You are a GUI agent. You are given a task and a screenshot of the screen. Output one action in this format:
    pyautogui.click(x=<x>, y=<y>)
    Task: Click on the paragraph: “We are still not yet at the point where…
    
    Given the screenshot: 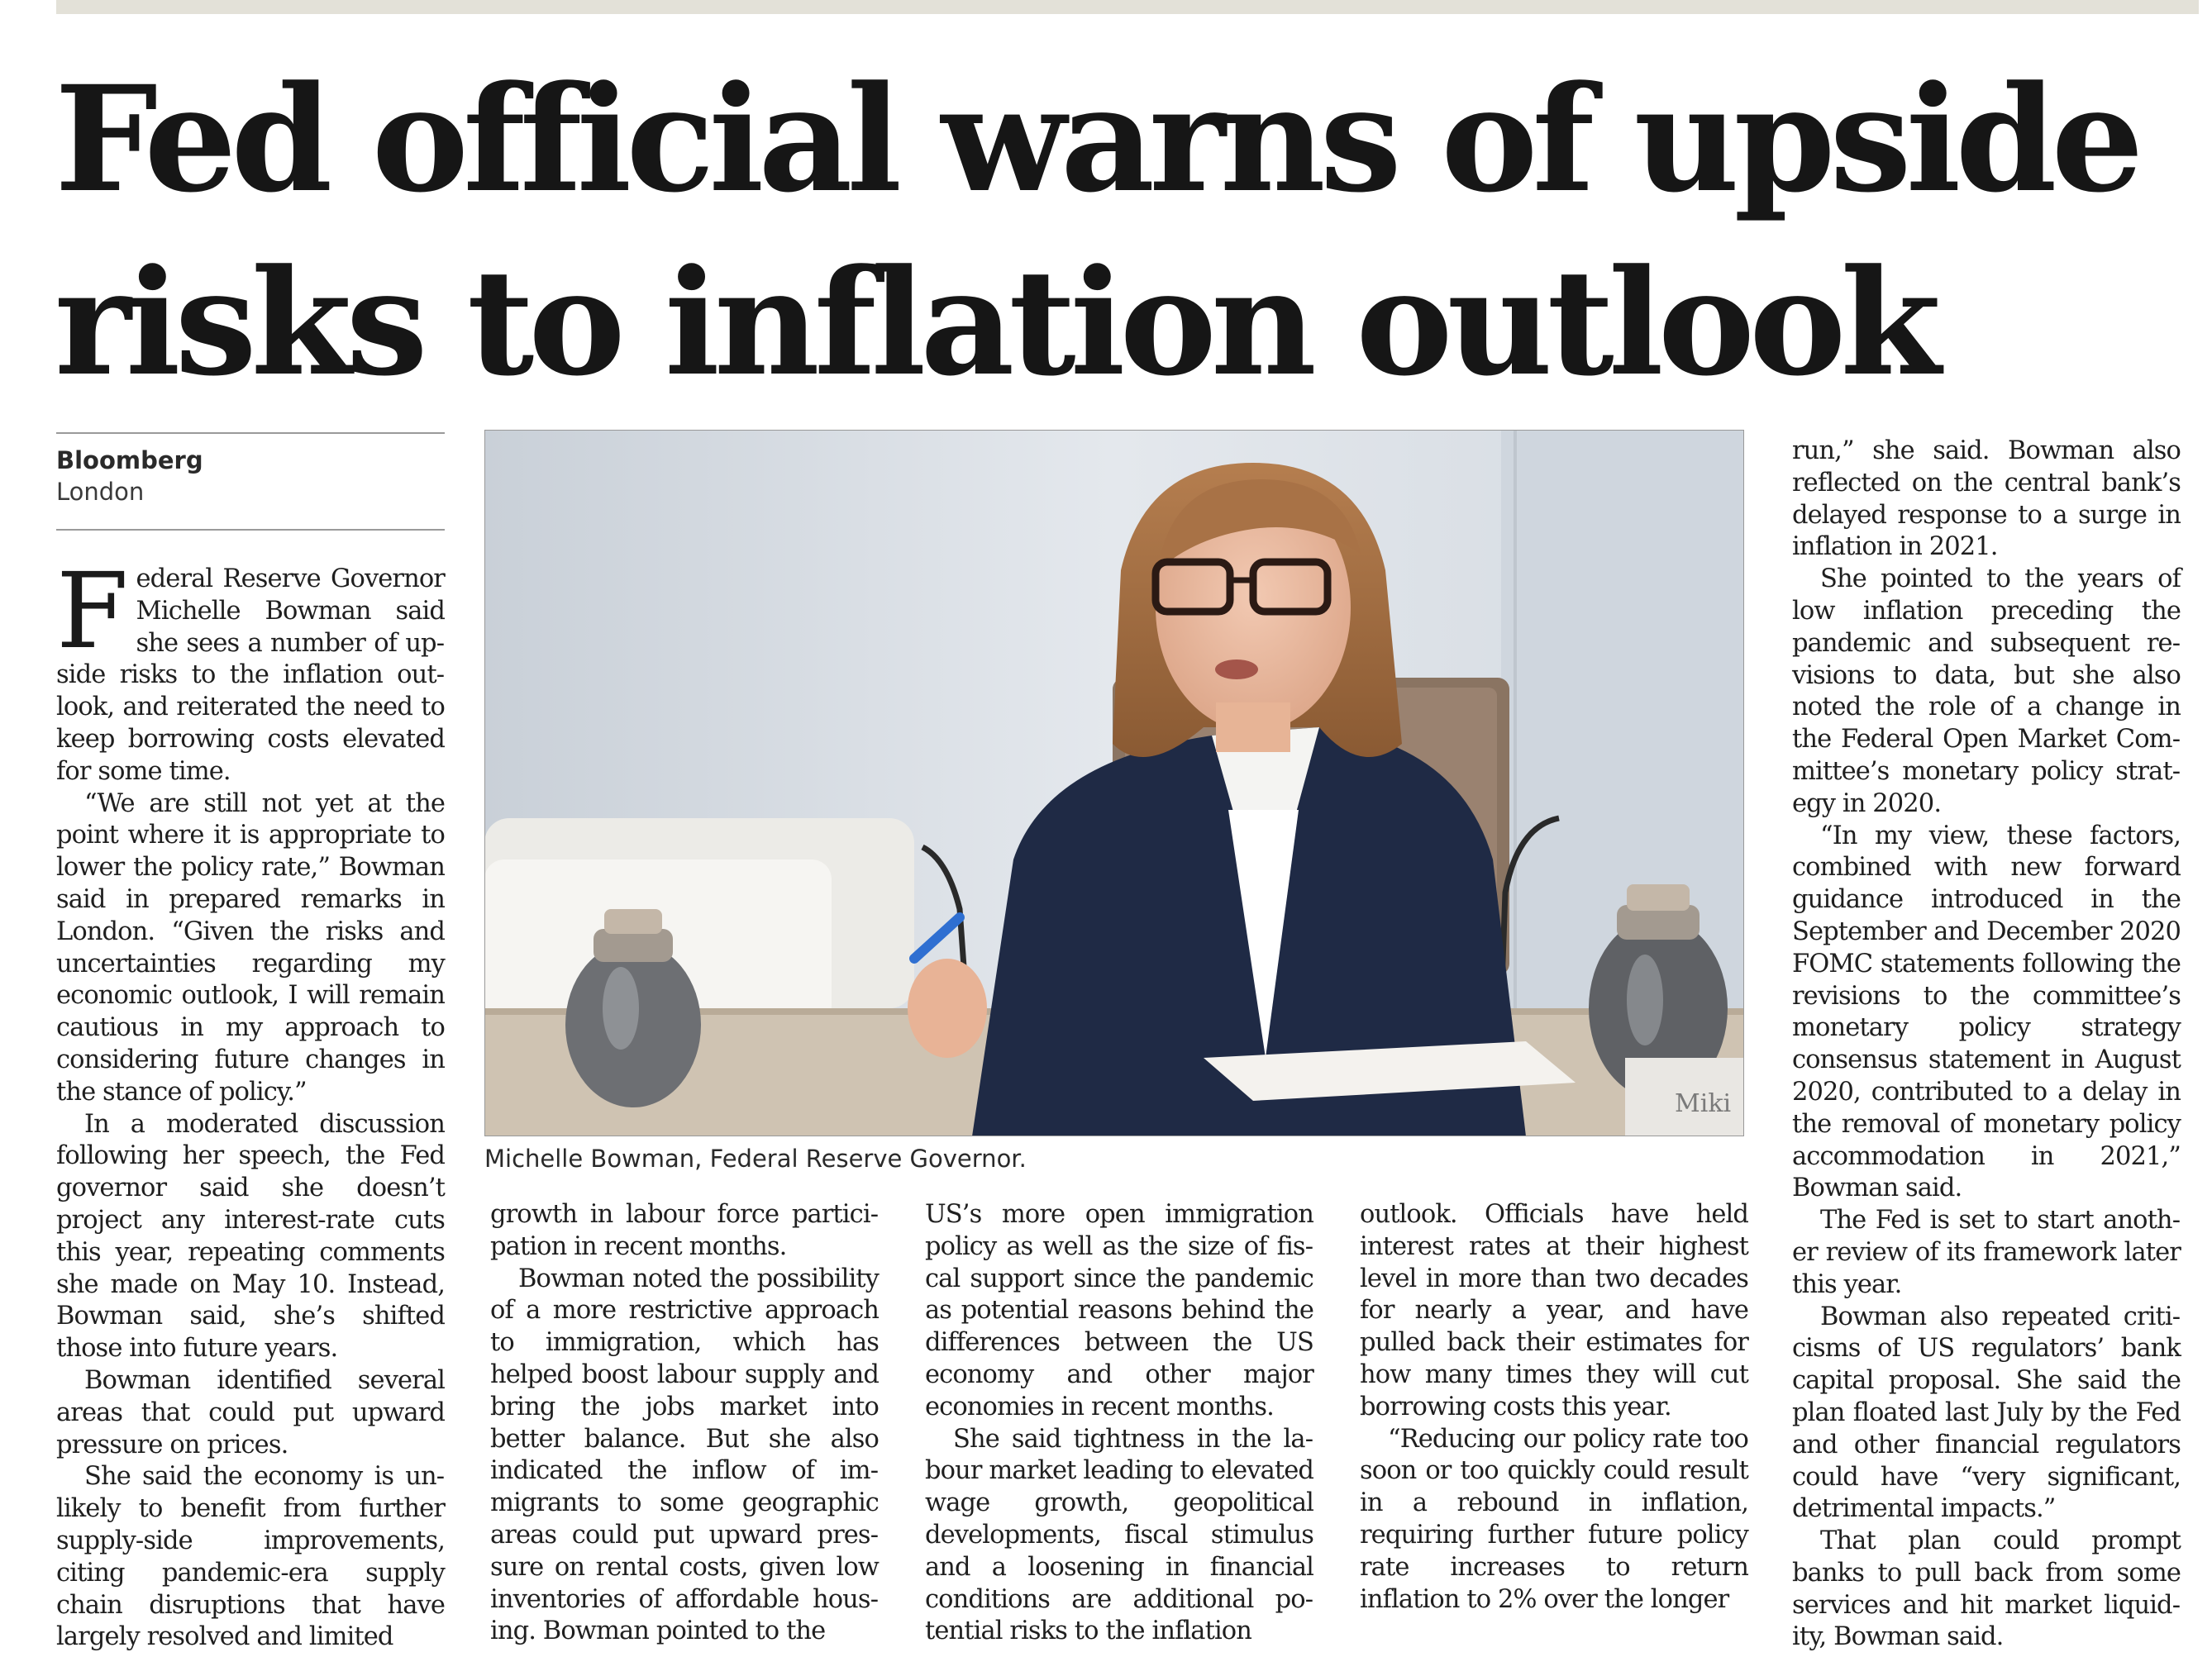 What is the action you would take?
    pyautogui.click(x=251, y=947)
    